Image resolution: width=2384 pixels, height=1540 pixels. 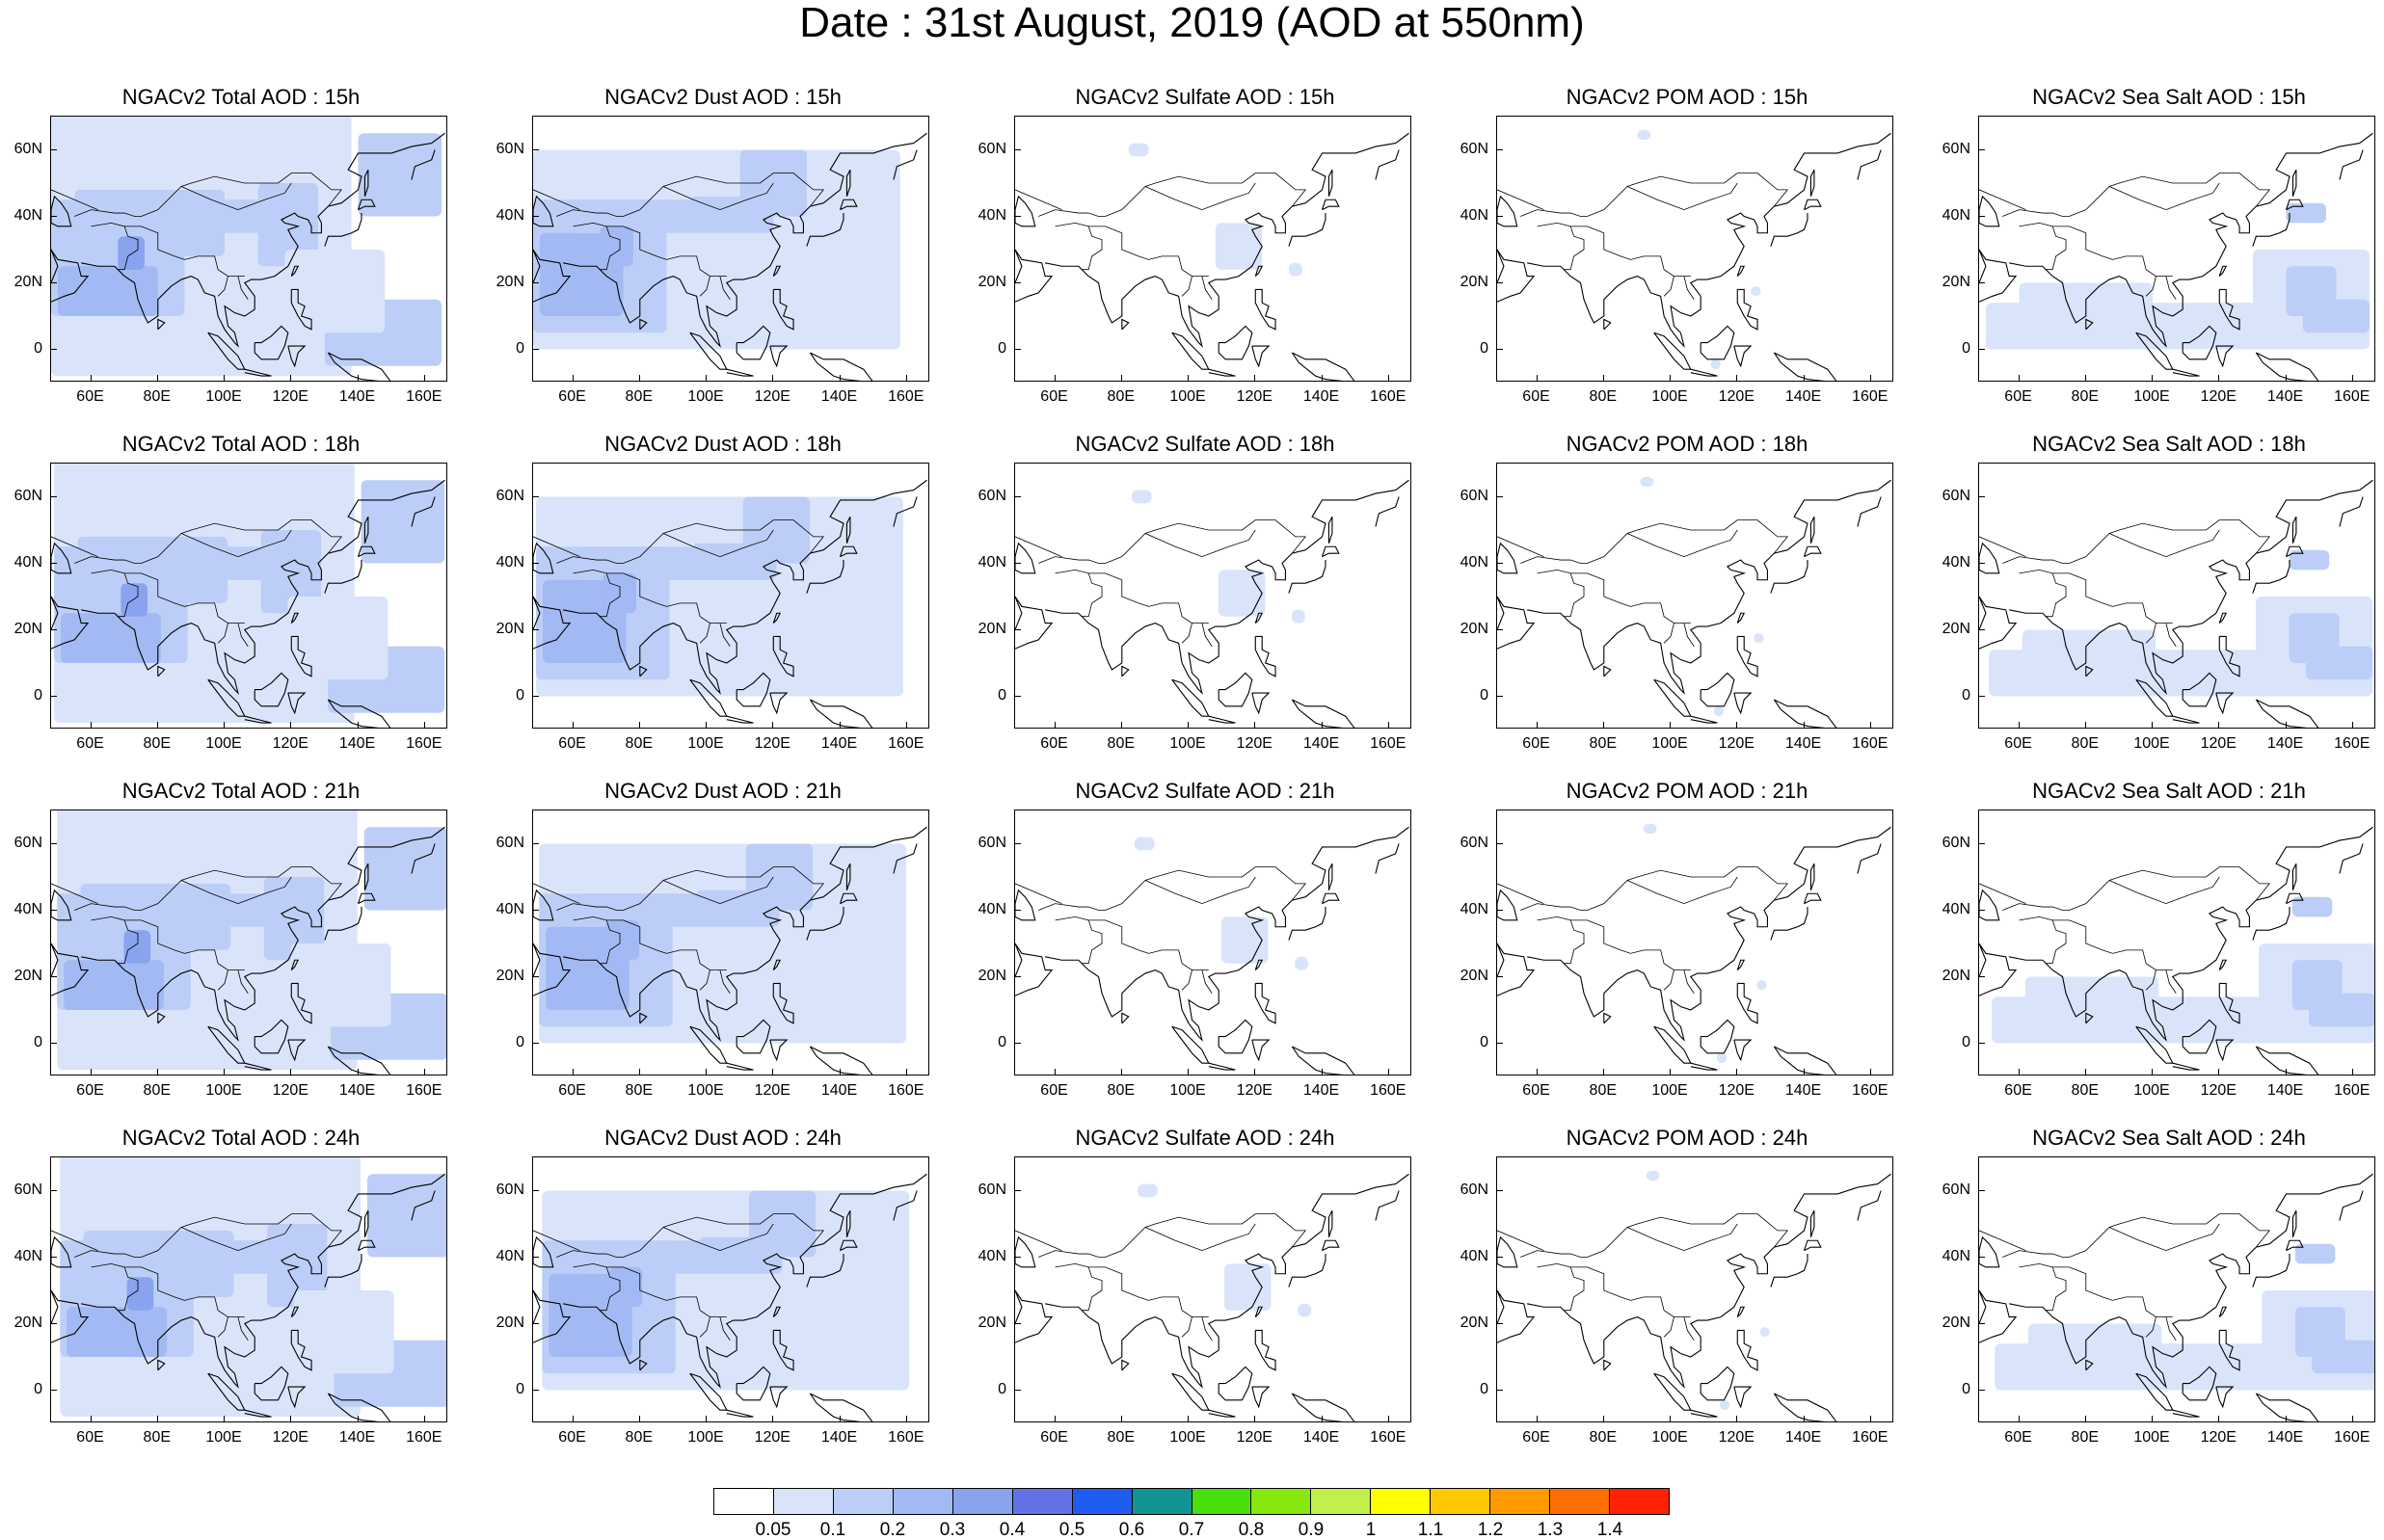 I want to click on panel-title: NGACv2 Sea Salt AOD : 15h, so click(x=2169, y=97).